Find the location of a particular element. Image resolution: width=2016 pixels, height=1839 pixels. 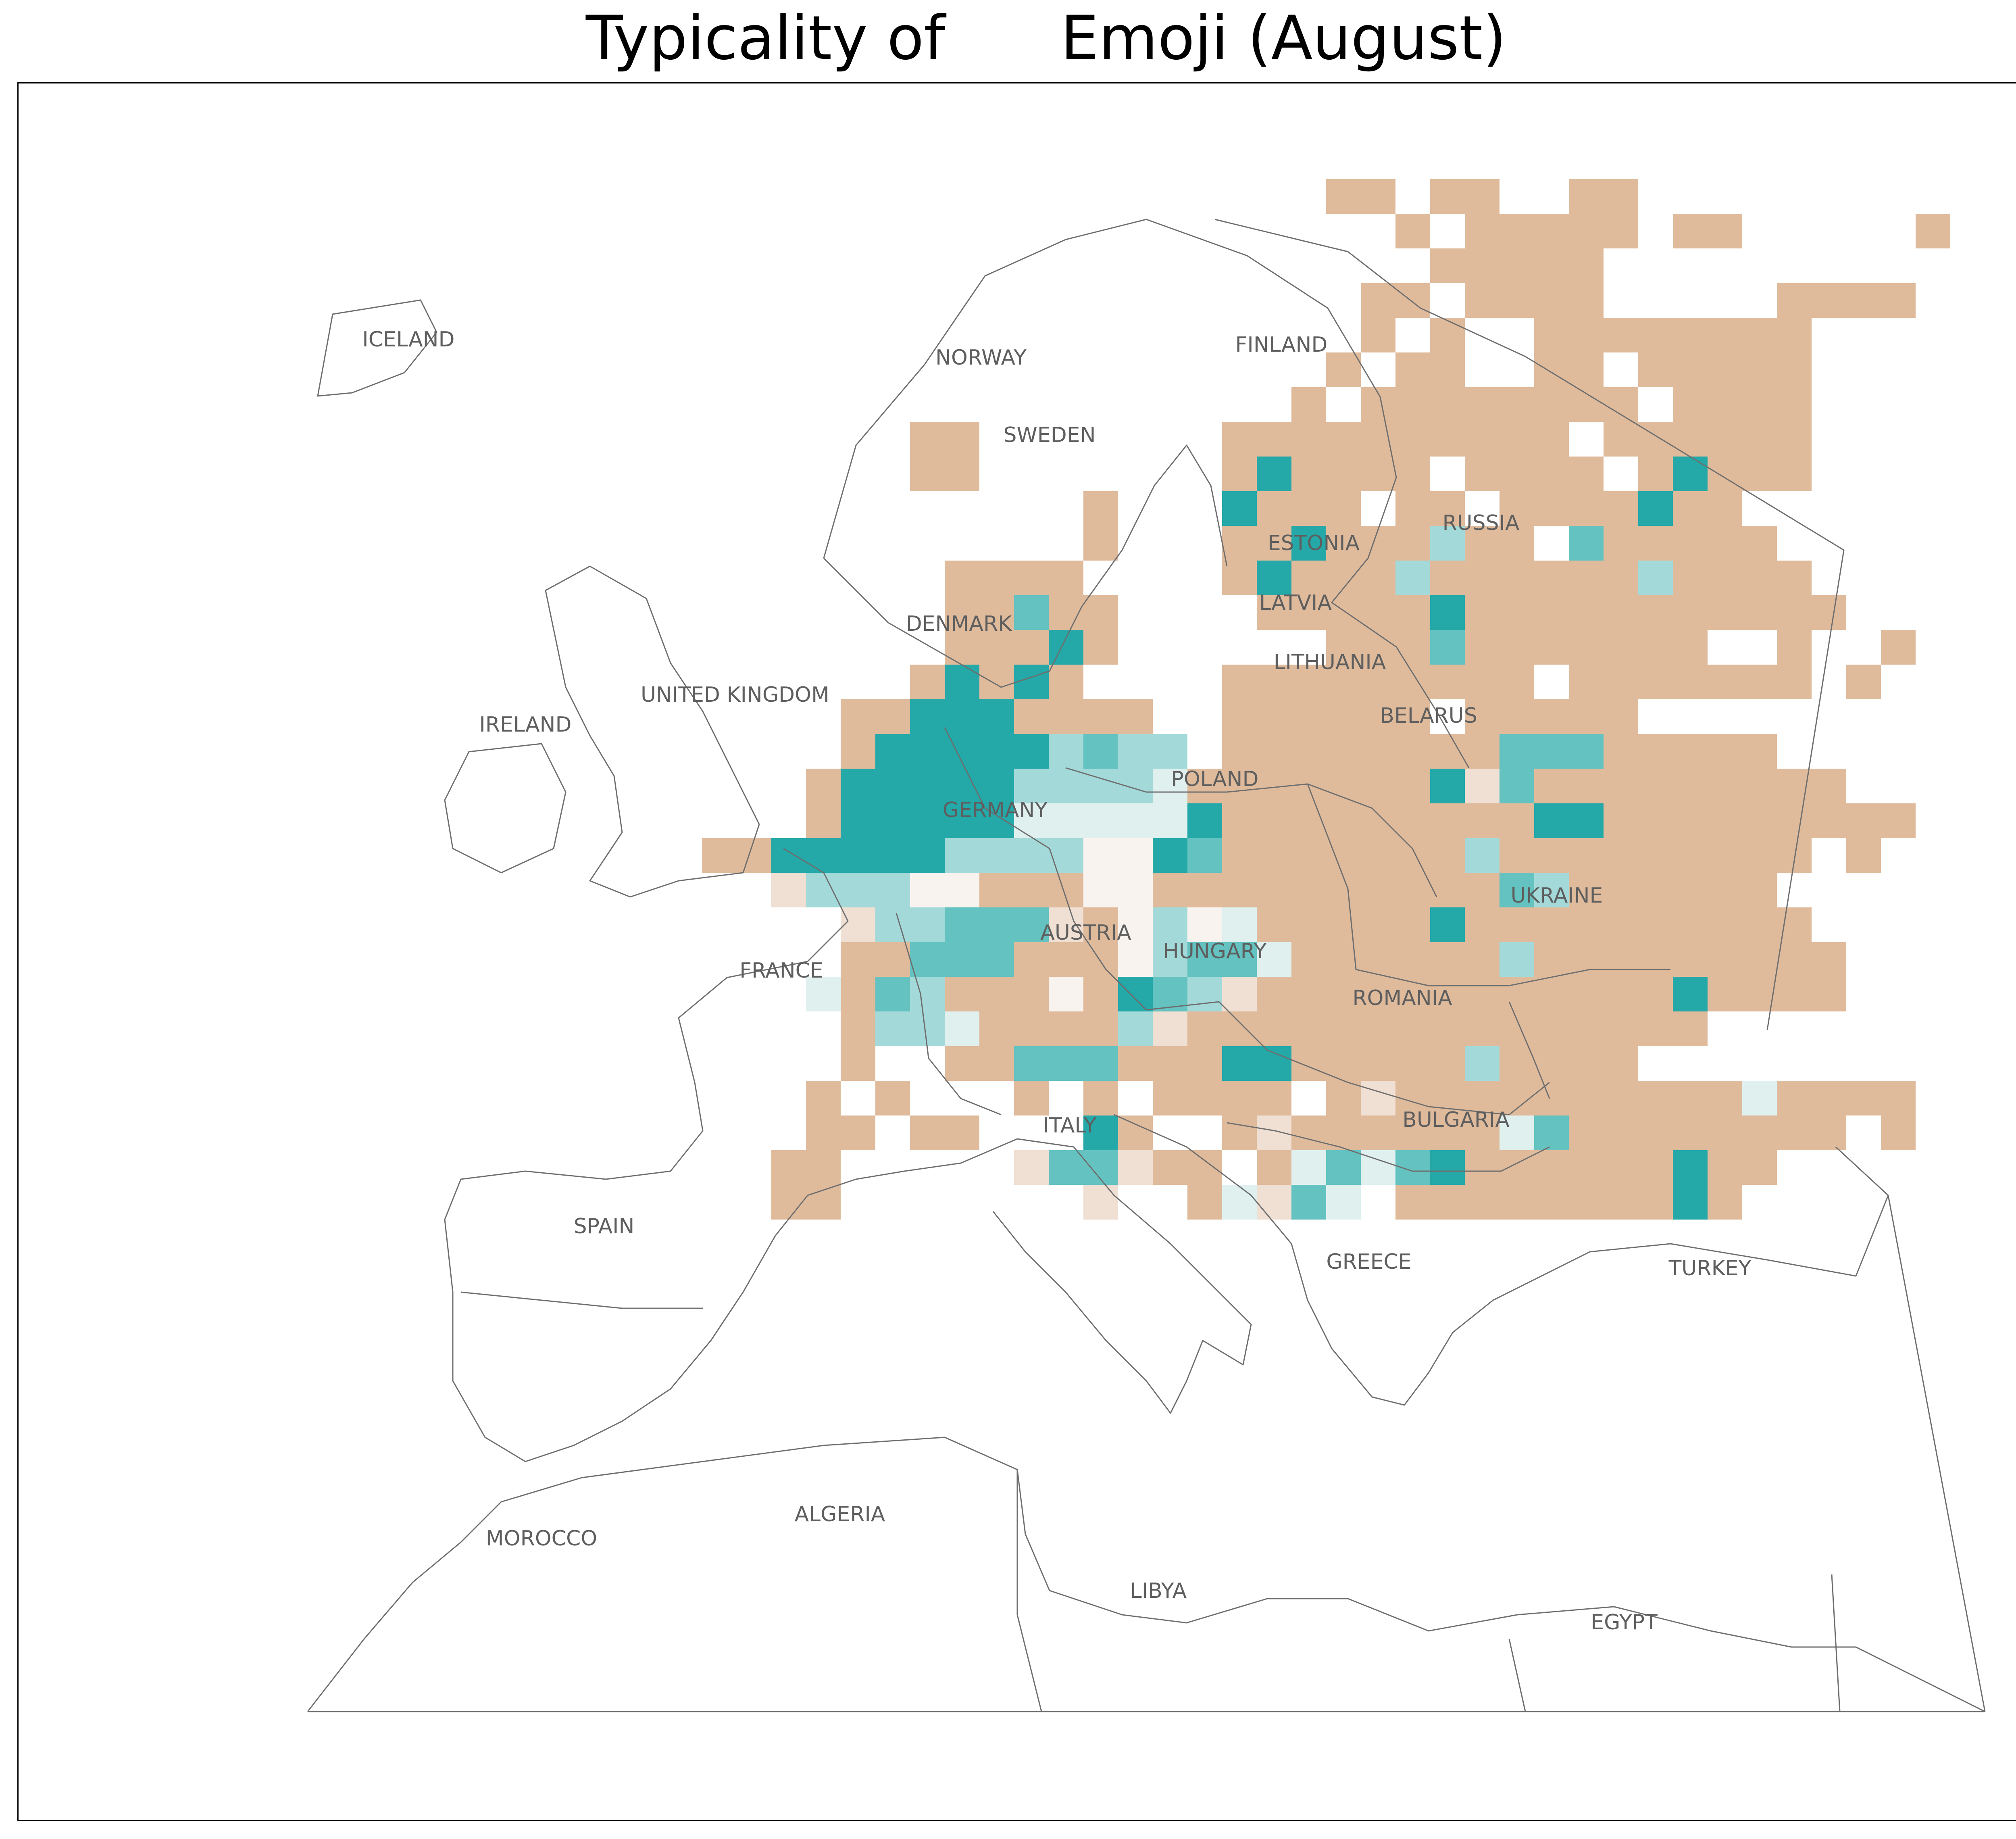

label-russia: RUSSIA is located at coordinates (1481, 523).